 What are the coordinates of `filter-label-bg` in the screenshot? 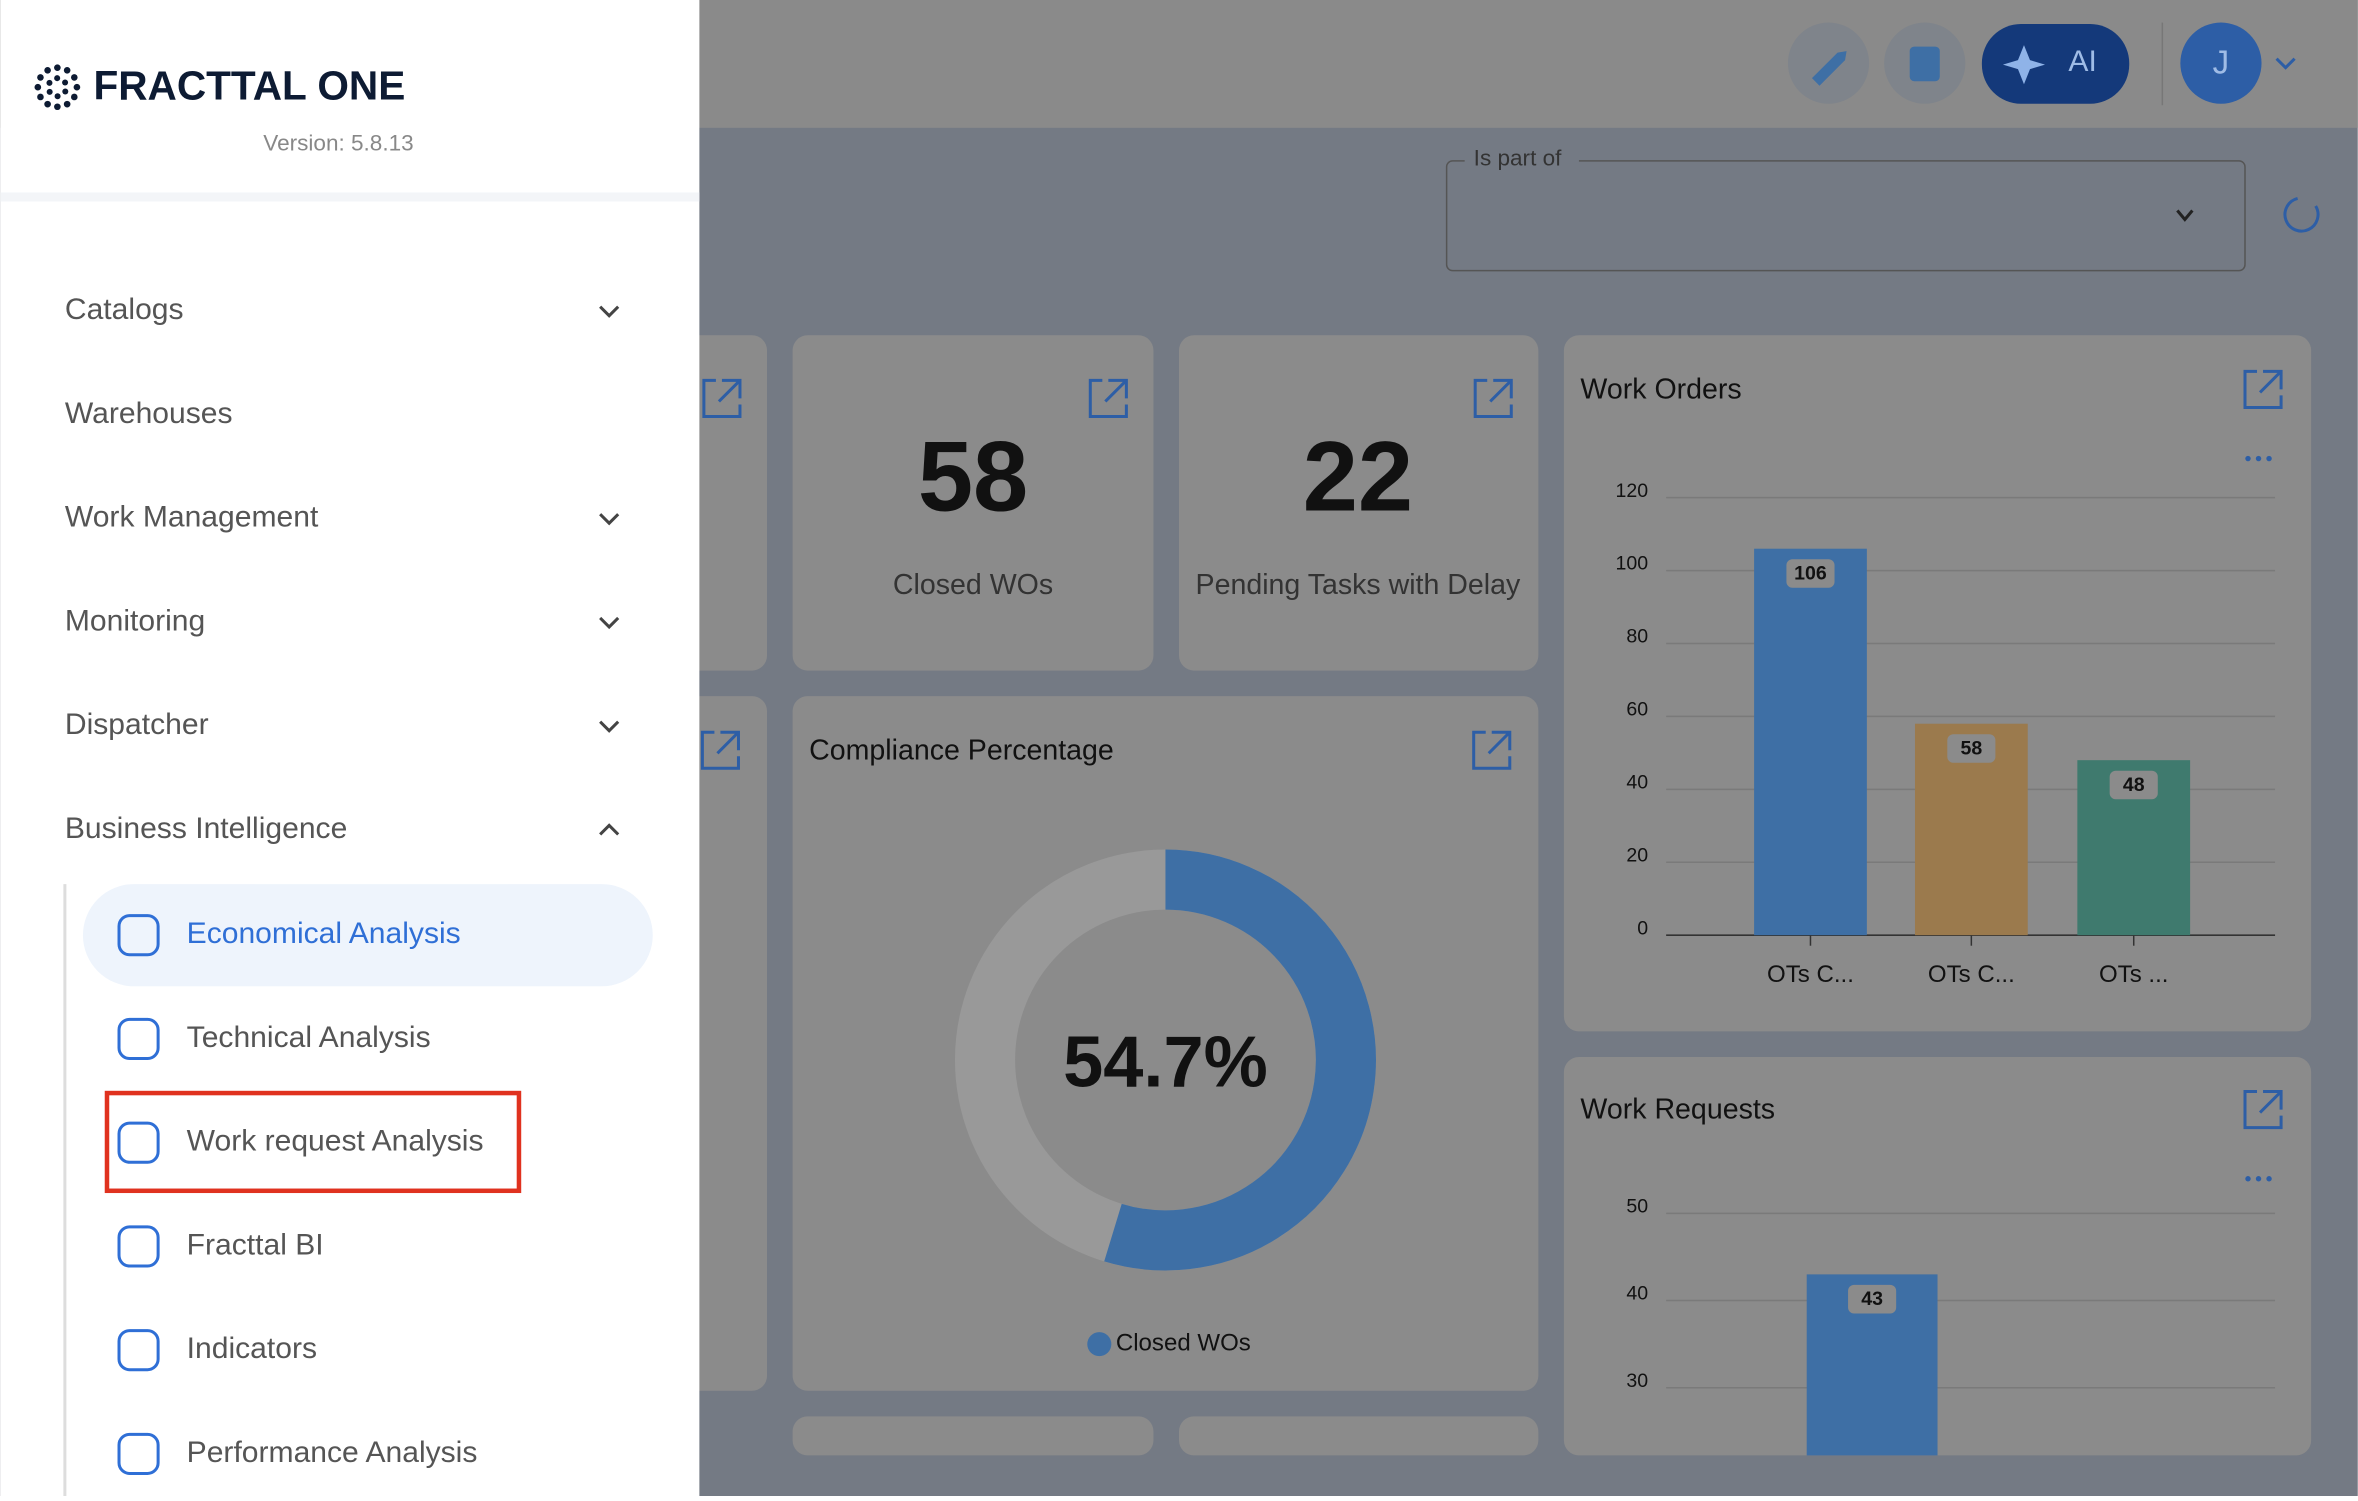 It's located at (1521, 159).